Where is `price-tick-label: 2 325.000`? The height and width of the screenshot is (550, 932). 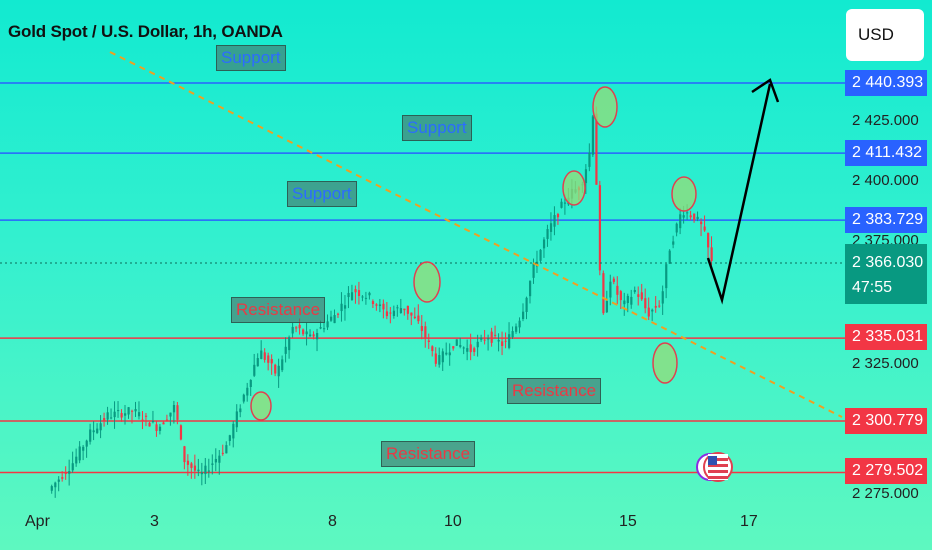
price-tick-label: 2 325.000 is located at coordinates (885, 363).